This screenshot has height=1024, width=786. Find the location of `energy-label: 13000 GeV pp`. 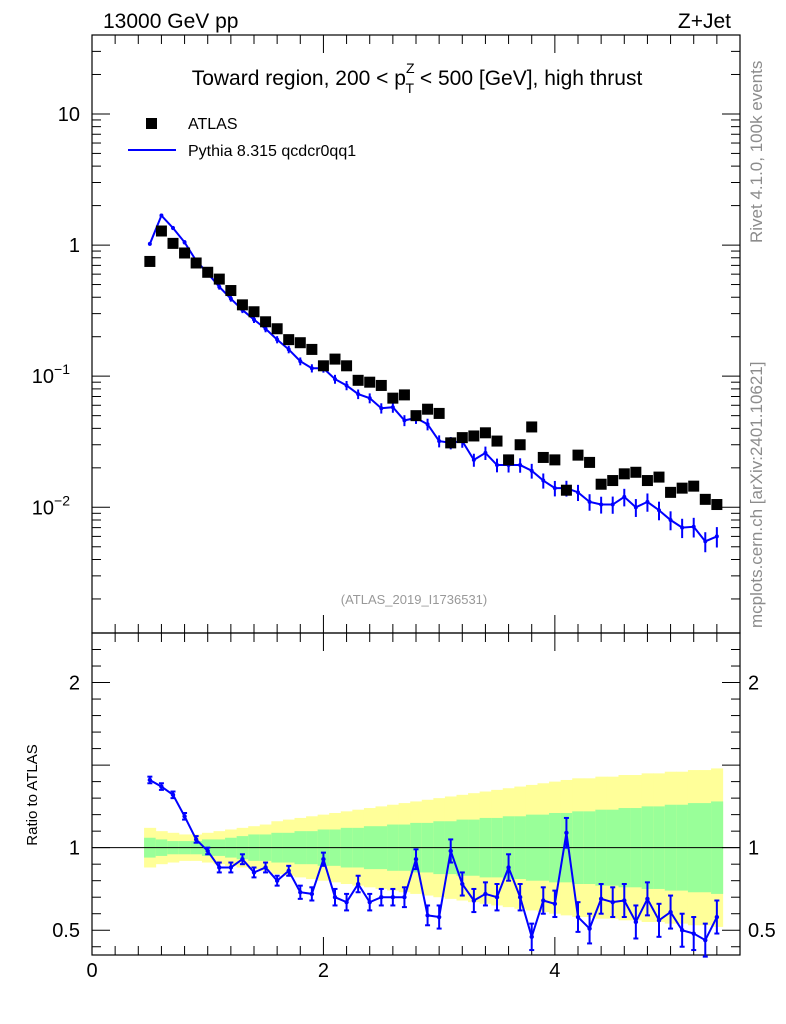

energy-label: 13000 GeV pp is located at coordinates (170, 21).